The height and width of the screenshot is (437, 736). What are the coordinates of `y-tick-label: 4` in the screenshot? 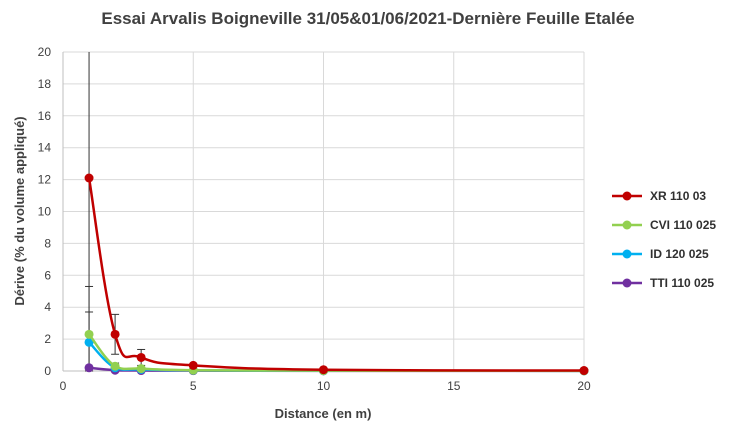 It's located at (47, 307).